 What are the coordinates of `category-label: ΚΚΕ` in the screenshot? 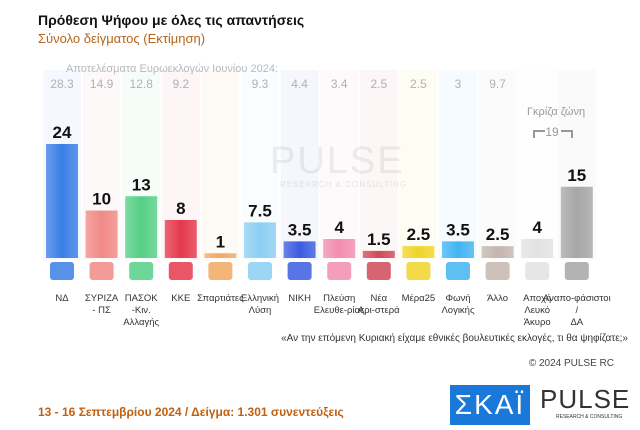 It's located at (180, 298).